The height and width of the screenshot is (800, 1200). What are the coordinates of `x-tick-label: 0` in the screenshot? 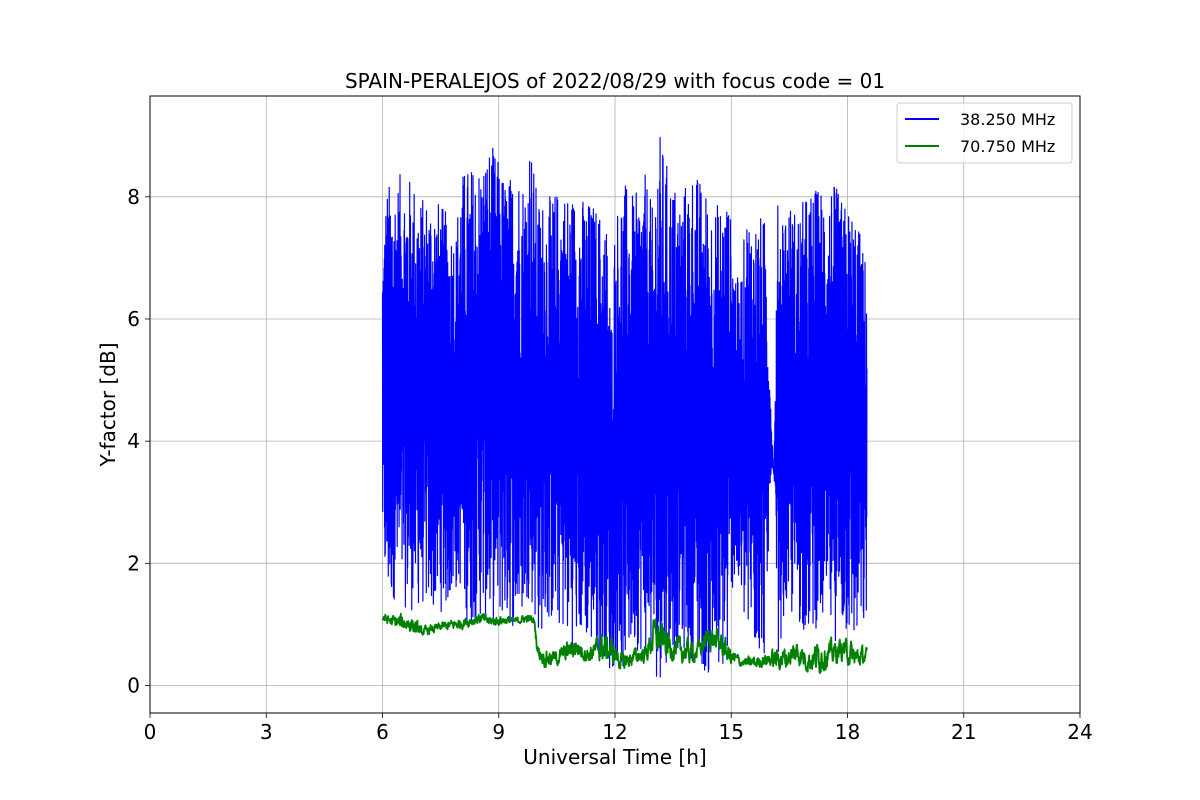 It's located at (150, 732).